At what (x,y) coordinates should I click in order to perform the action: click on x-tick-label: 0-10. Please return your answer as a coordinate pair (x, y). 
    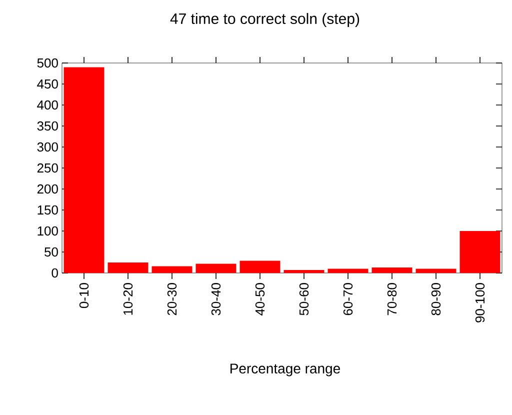
    Looking at the image, I should click on (84, 295).